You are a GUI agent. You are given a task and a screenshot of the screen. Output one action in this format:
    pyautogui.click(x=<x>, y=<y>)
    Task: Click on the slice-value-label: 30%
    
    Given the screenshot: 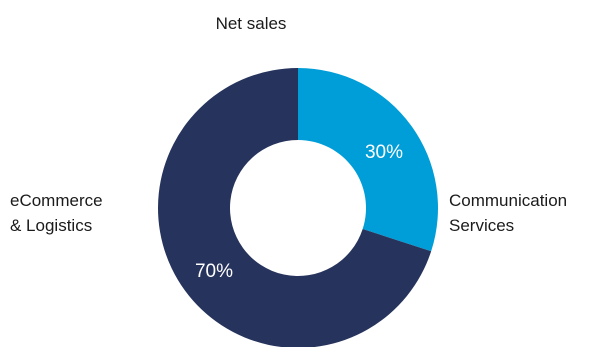 What is the action you would take?
    pyautogui.click(x=384, y=152)
    